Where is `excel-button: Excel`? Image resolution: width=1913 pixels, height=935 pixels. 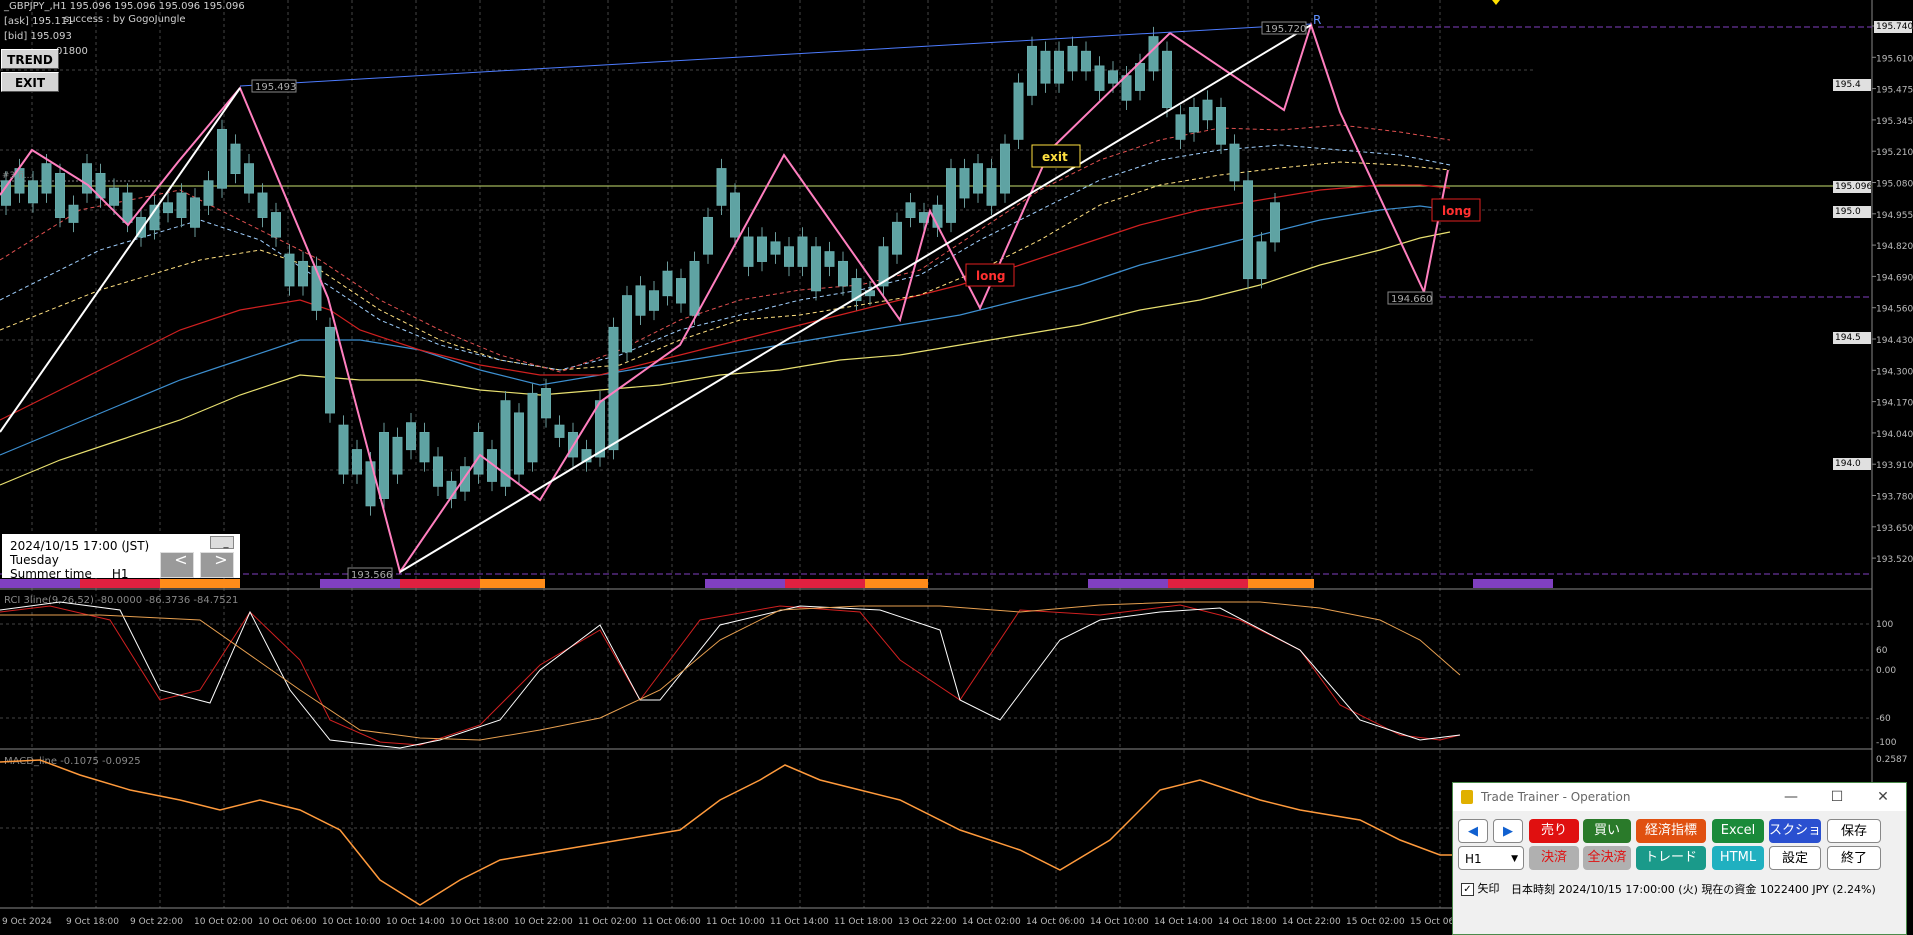
excel-button: Excel is located at coordinates (1738, 831).